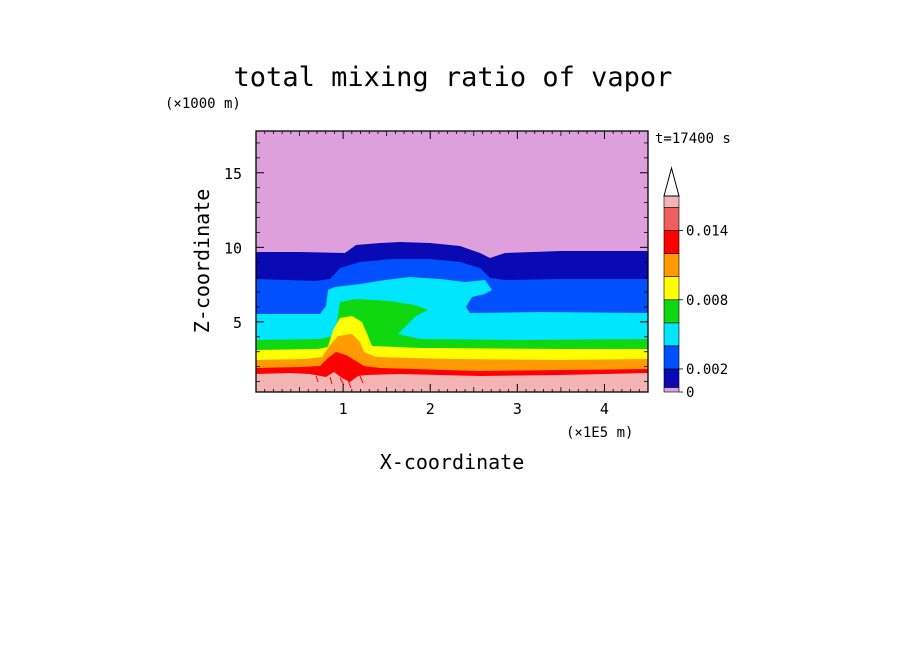 This screenshot has width=904, height=654. What do you see at coordinates (671, 181) in the screenshot?
I see `colorbar-extend-arrow` at bounding box center [671, 181].